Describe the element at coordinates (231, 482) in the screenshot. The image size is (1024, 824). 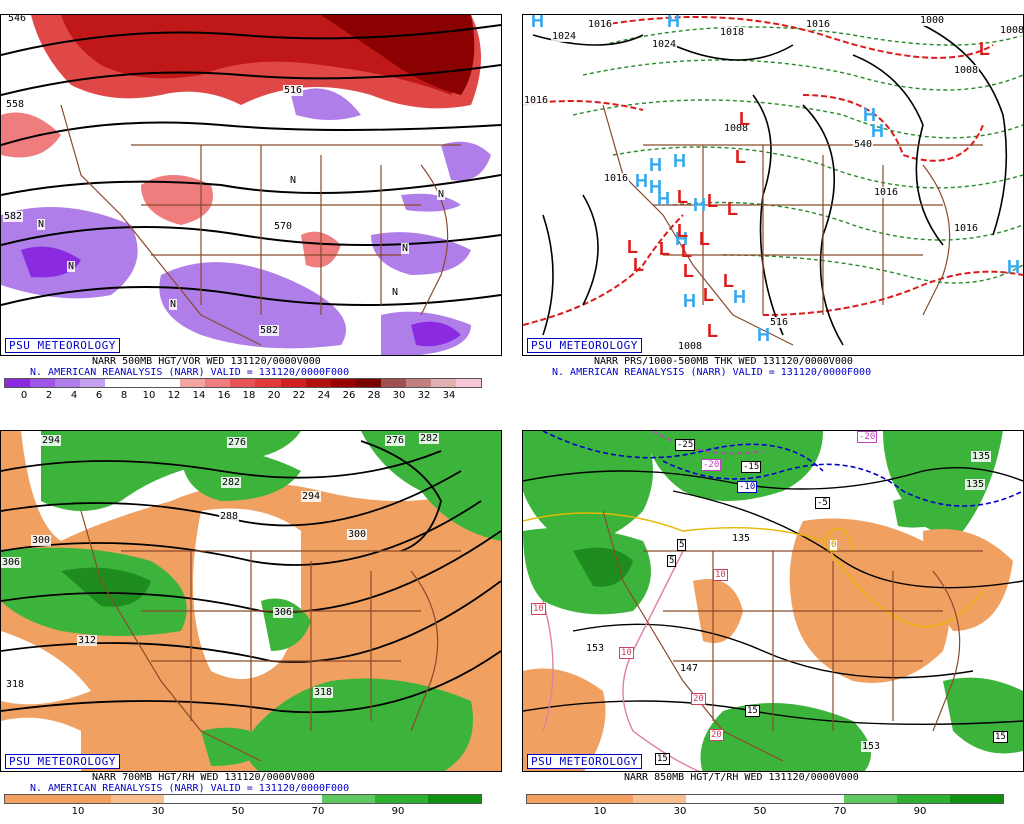
I see `height-label: 282` at that location.